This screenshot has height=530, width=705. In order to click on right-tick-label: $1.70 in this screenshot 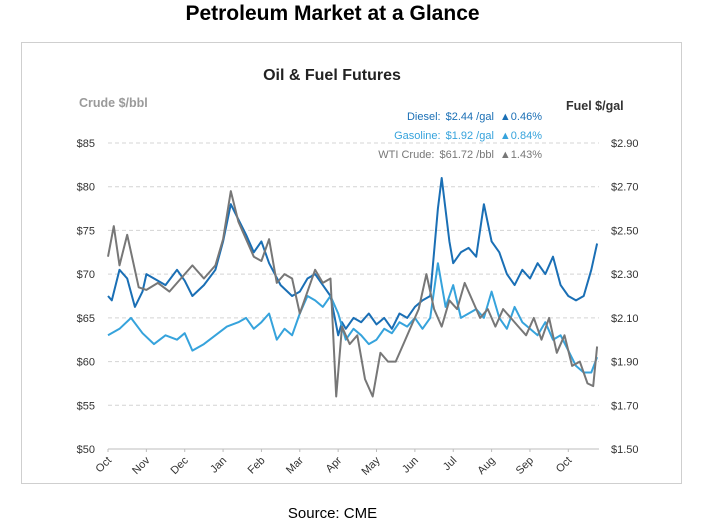, I will do `click(625, 406)`.